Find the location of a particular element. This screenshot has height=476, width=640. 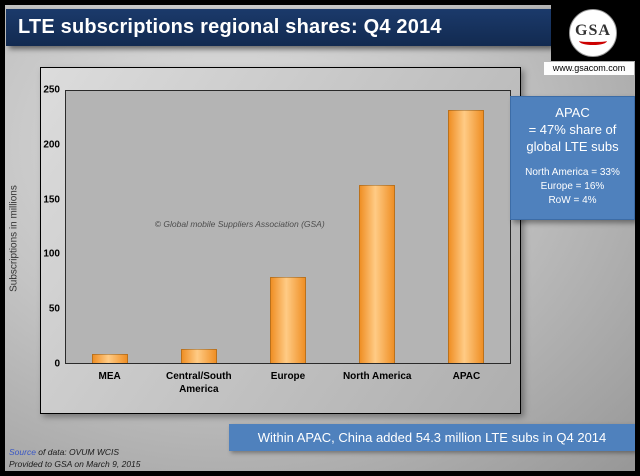

gsa-logo: GSA is located at coordinates (593, 33).